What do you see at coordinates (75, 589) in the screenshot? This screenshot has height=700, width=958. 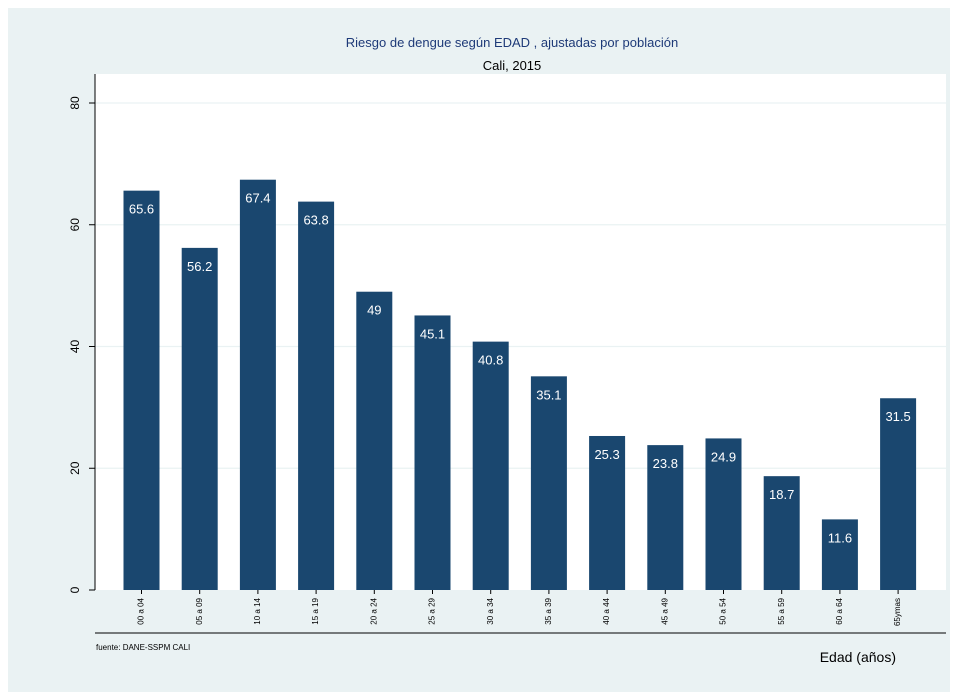 I see `y-tick-label: 0` at bounding box center [75, 589].